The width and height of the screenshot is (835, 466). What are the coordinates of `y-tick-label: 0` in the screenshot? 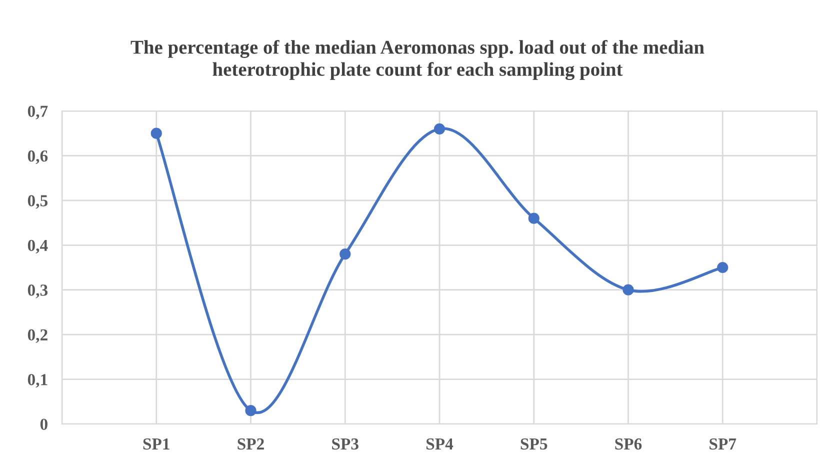 It's located at (44, 424).